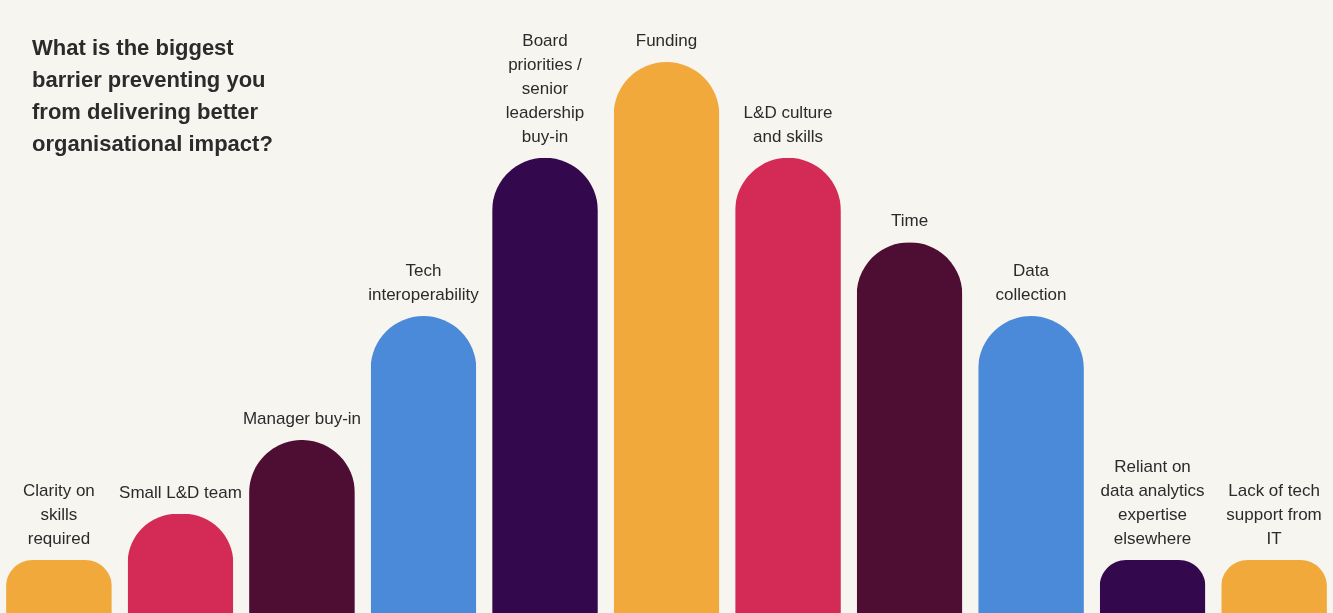  Describe the element at coordinates (152, 95) in the screenshot. I see `text: What is the biggest barrier preventing you from delivering better organisational impact?` at that location.